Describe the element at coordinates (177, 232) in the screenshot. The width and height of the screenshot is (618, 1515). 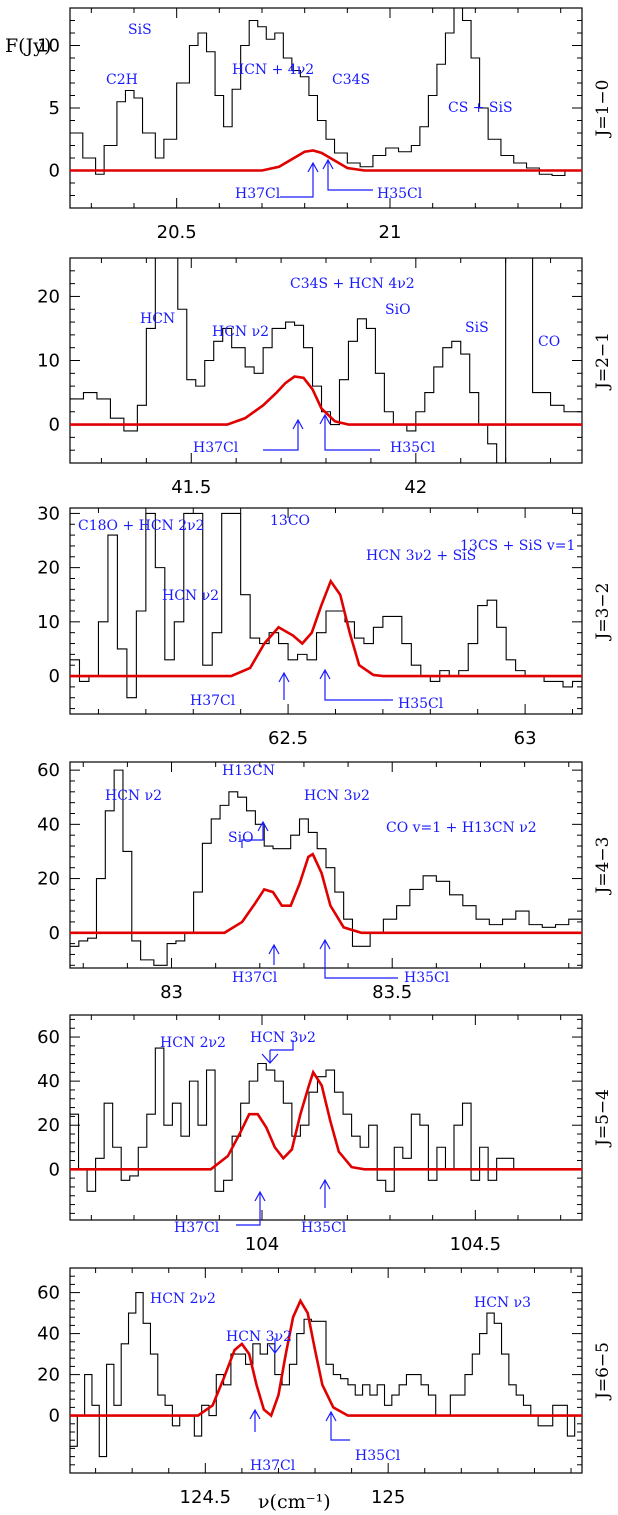
I see `x-tick-label: 20.5` at that location.